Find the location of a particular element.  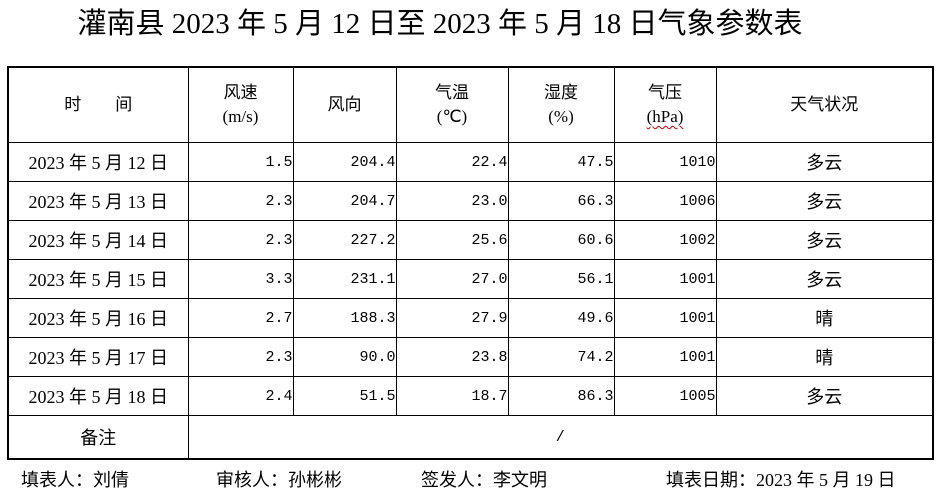

header-humidity-unit: (%) is located at coordinates (561, 116).